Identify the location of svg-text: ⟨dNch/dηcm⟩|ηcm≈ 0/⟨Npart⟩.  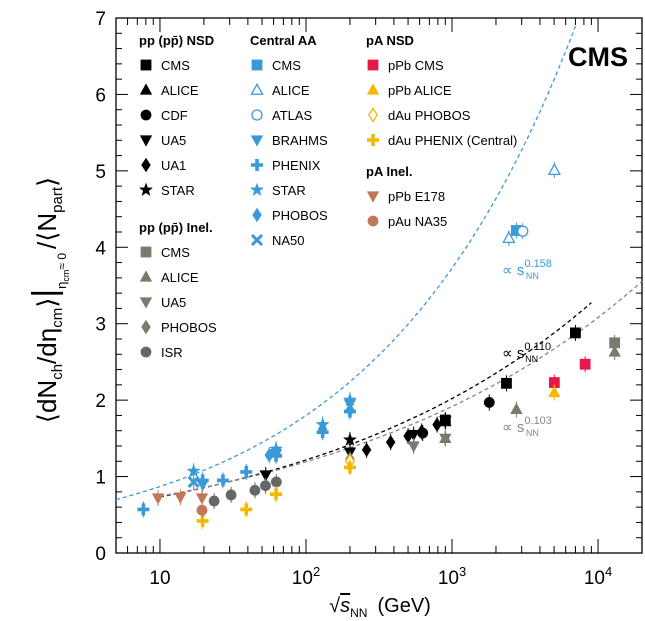
(48, 300).